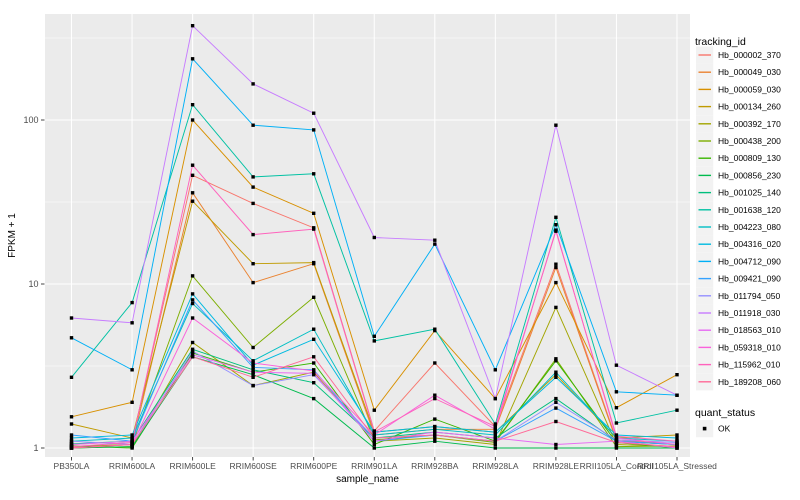 This screenshot has height=500, width=800. What do you see at coordinates (12, 235) in the screenshot?
I see `y-axis-title: FPKM + 1` at bounding box center [12, 235].